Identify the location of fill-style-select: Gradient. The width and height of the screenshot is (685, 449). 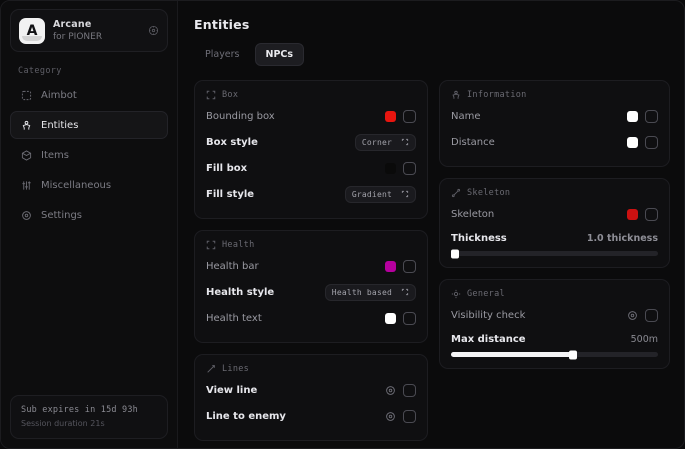
(380, 194).